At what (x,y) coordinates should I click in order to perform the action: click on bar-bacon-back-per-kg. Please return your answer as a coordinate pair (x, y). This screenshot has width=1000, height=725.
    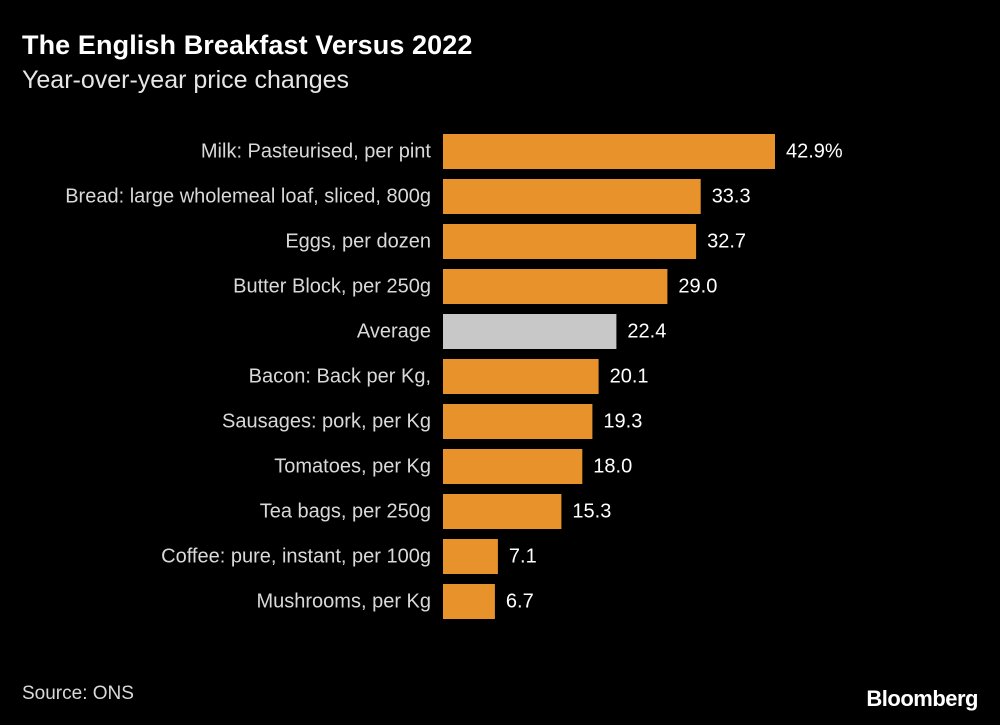
    Looking at the image, I should click on (521, 376).